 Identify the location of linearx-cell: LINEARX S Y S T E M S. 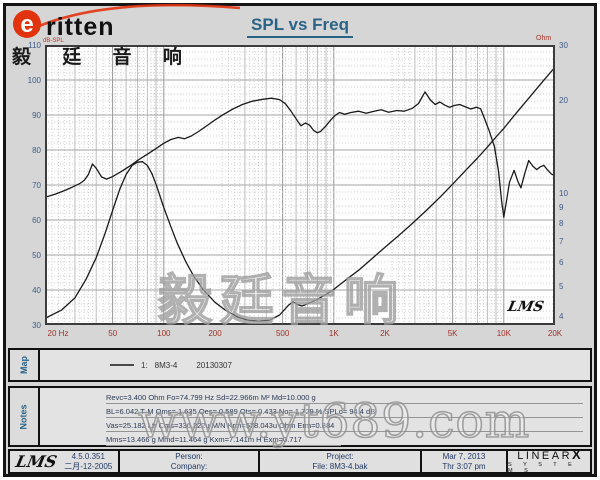
(549, 460).